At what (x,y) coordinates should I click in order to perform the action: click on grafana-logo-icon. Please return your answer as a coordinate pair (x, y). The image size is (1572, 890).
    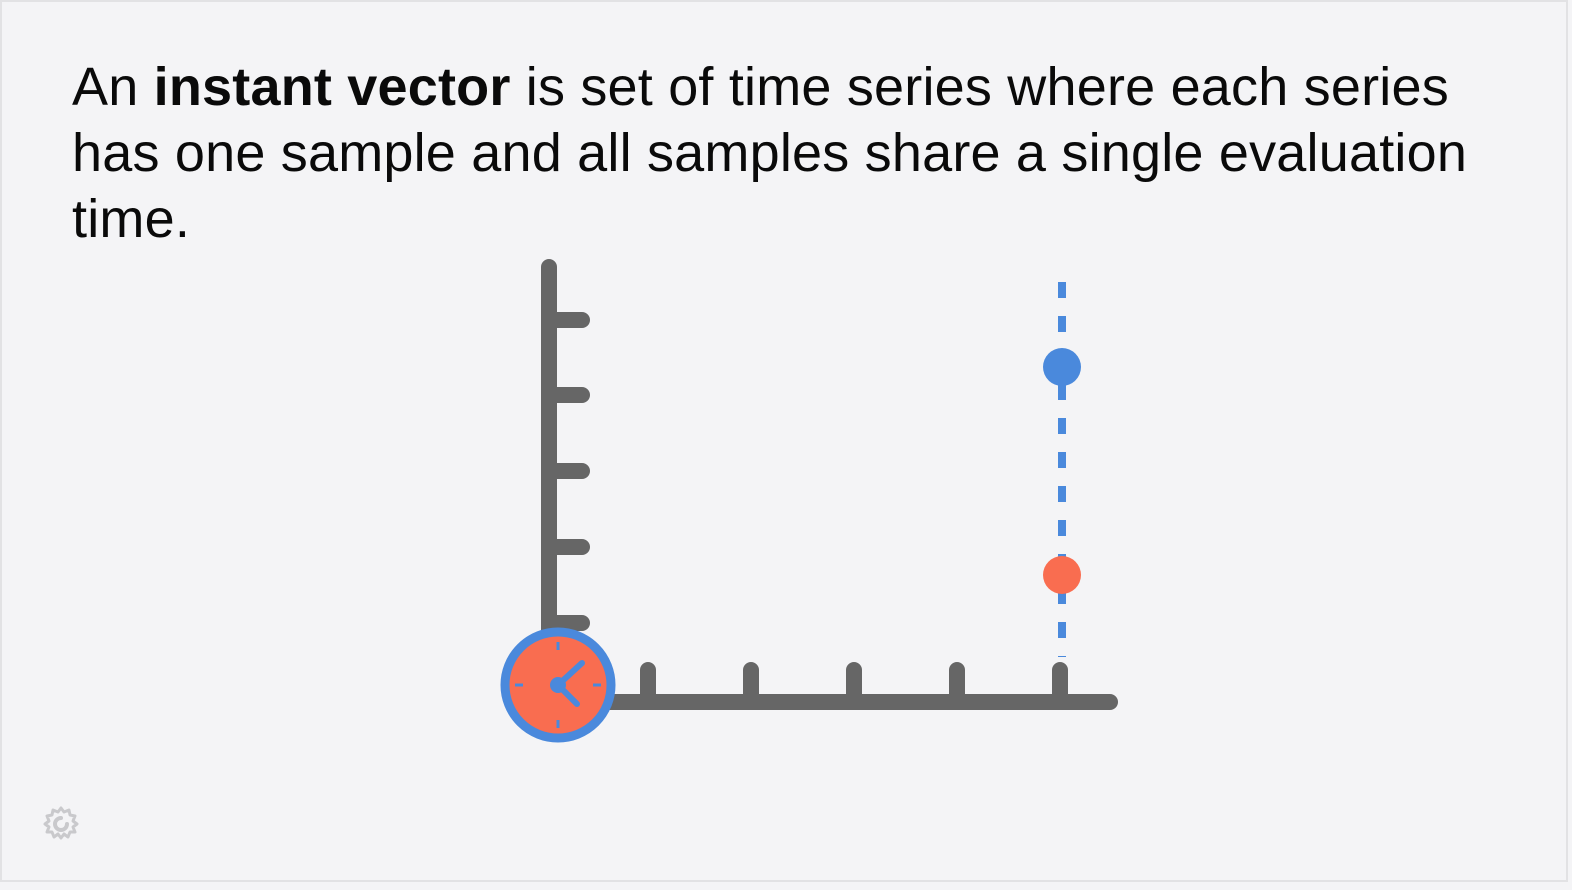
    Looking at the image, I should click on (61, 823).